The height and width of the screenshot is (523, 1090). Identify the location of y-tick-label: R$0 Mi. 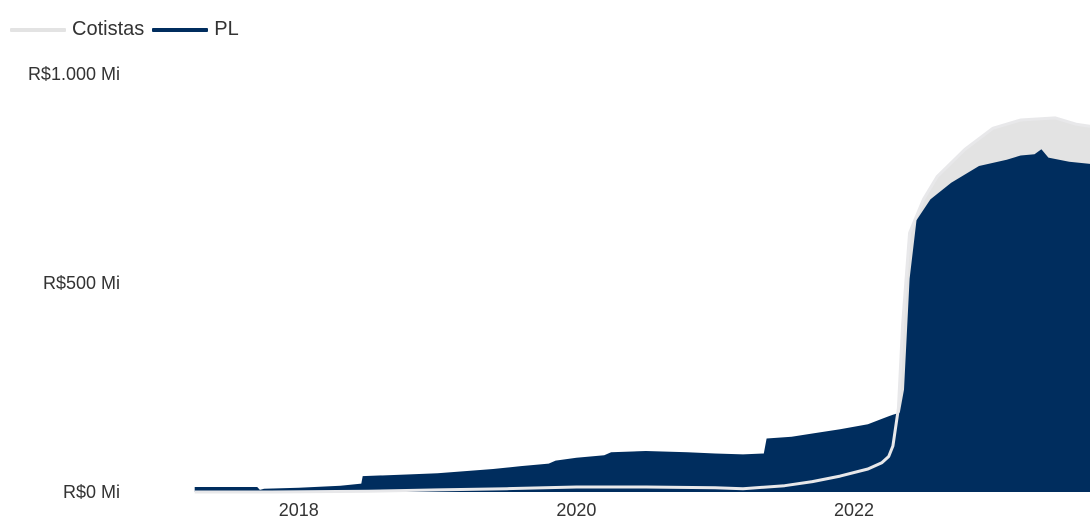
(91, 492).